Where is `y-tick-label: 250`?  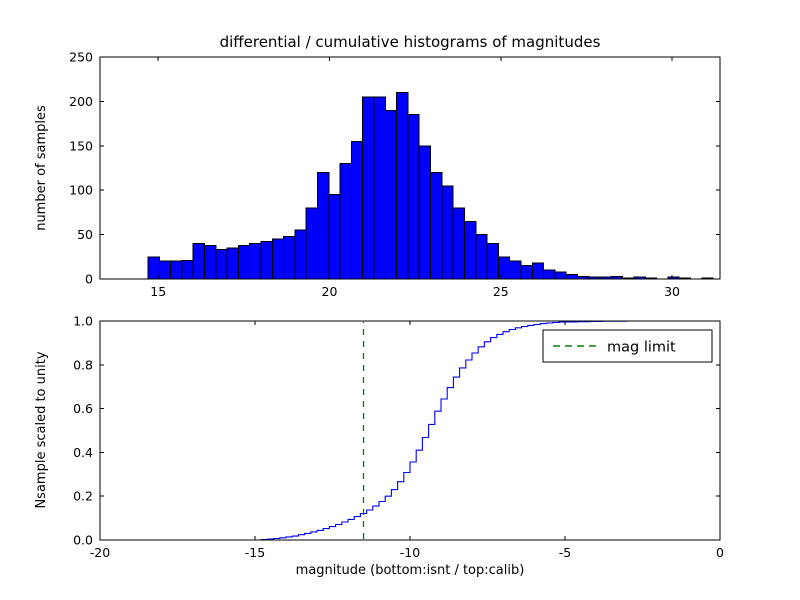
y-tick-label: 250 is located at coordinates (81, 57).